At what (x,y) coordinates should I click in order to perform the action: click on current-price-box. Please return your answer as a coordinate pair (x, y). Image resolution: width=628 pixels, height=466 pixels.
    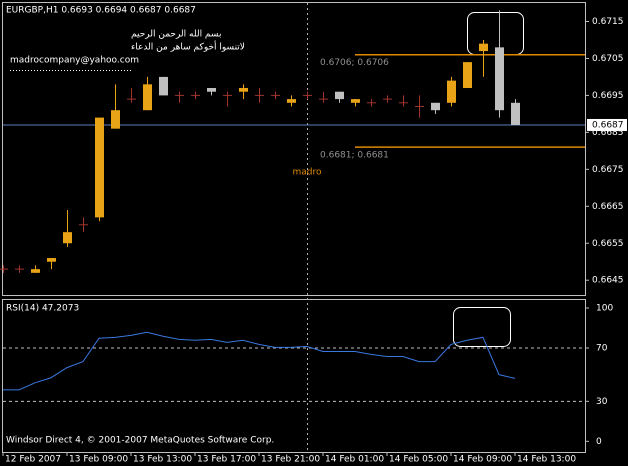
    Looking at the image, I should click on (607, 124).